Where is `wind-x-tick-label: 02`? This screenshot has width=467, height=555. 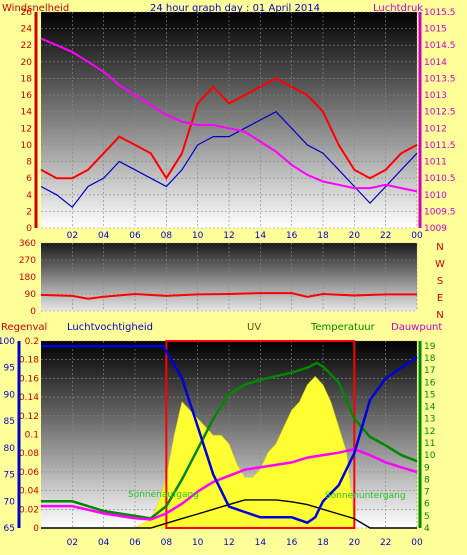 wind-x-tick-label: 02 is located at coordinates (72, 236).